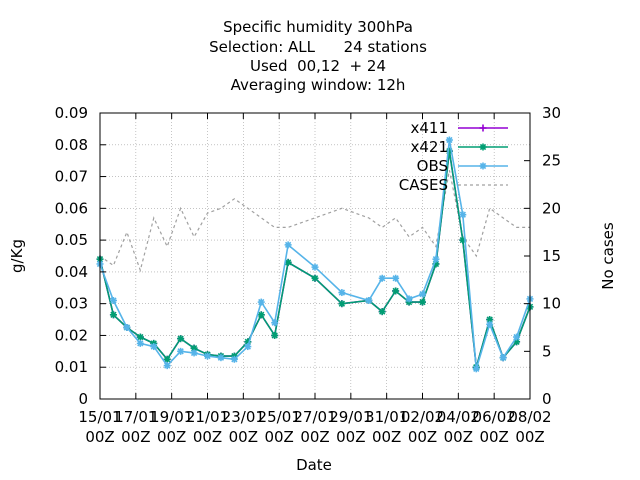 This screenshot has width=640, height=480. Describe the element at coordinates (551, 256) in the screenshot. I see `y2-tick-label: 15` at that location.